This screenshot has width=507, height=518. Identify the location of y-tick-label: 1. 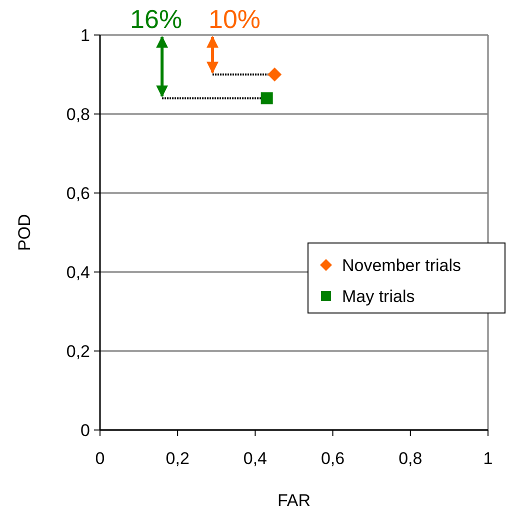
(85, 35).